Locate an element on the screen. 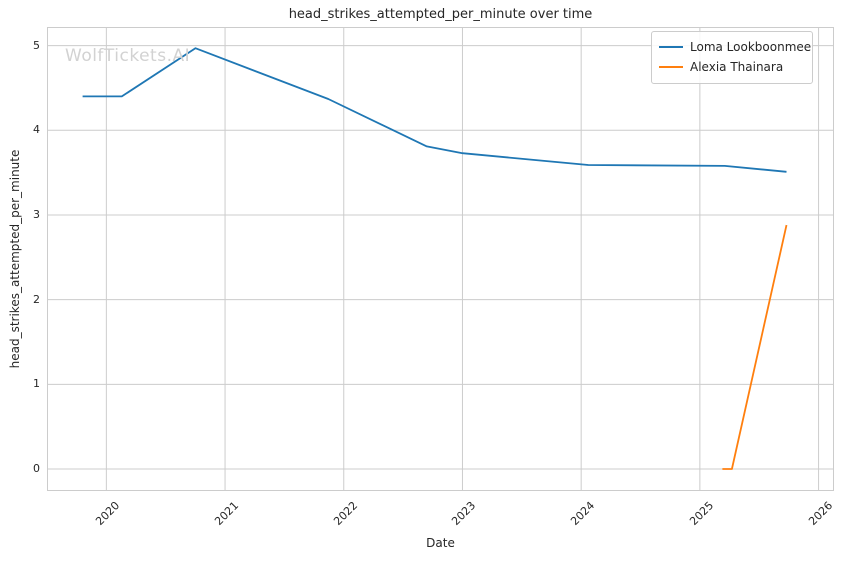 Image resolution: width=844 pixels, height=561 pixels. legend: Loma Lookboonmee Alexia Thainara is located at coordinates (732, 57).